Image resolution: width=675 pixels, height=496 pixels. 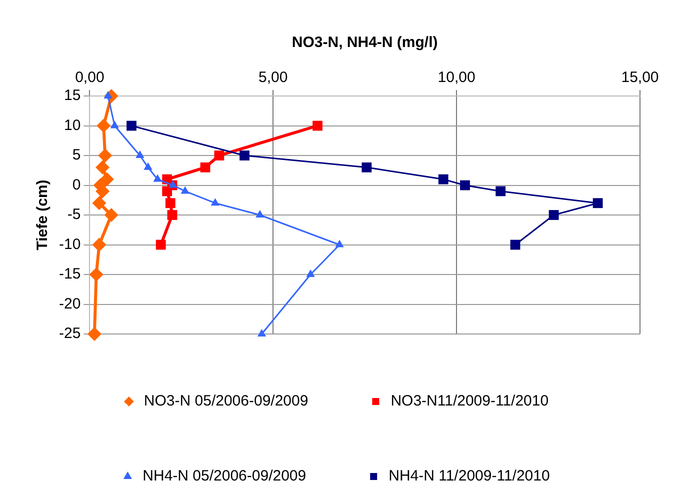 What do you see at coordinates (640, 77) in the screenshot?
I see `x-tick-label: 15,00` at bounding box center [640, 77].